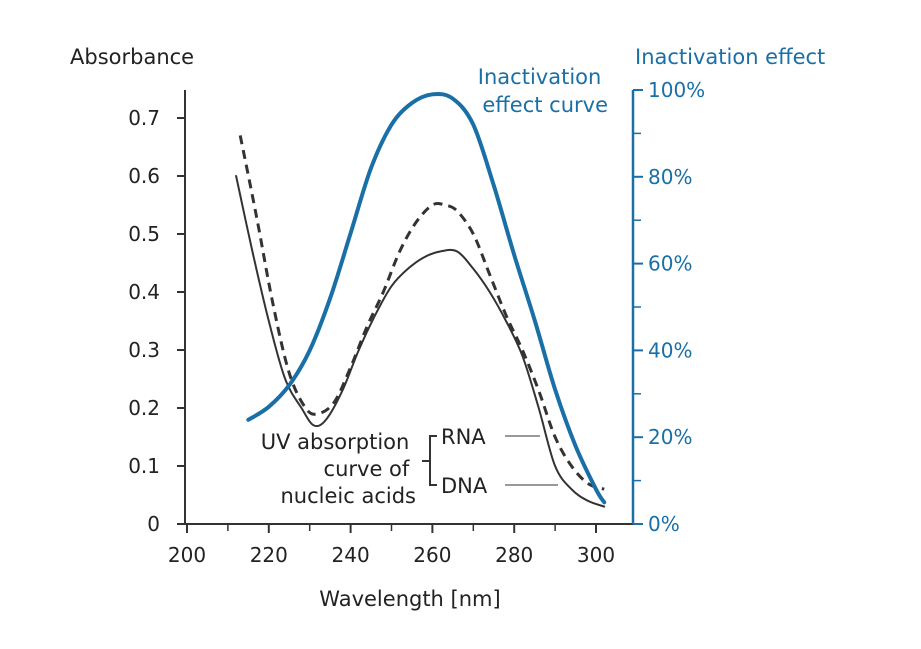 The width and height of the screenshot is (921, 649). What do you see at coordinates (432, 555) in the screenshot?
I see `x-tick-label: 260` at bounding box center [432, 555].